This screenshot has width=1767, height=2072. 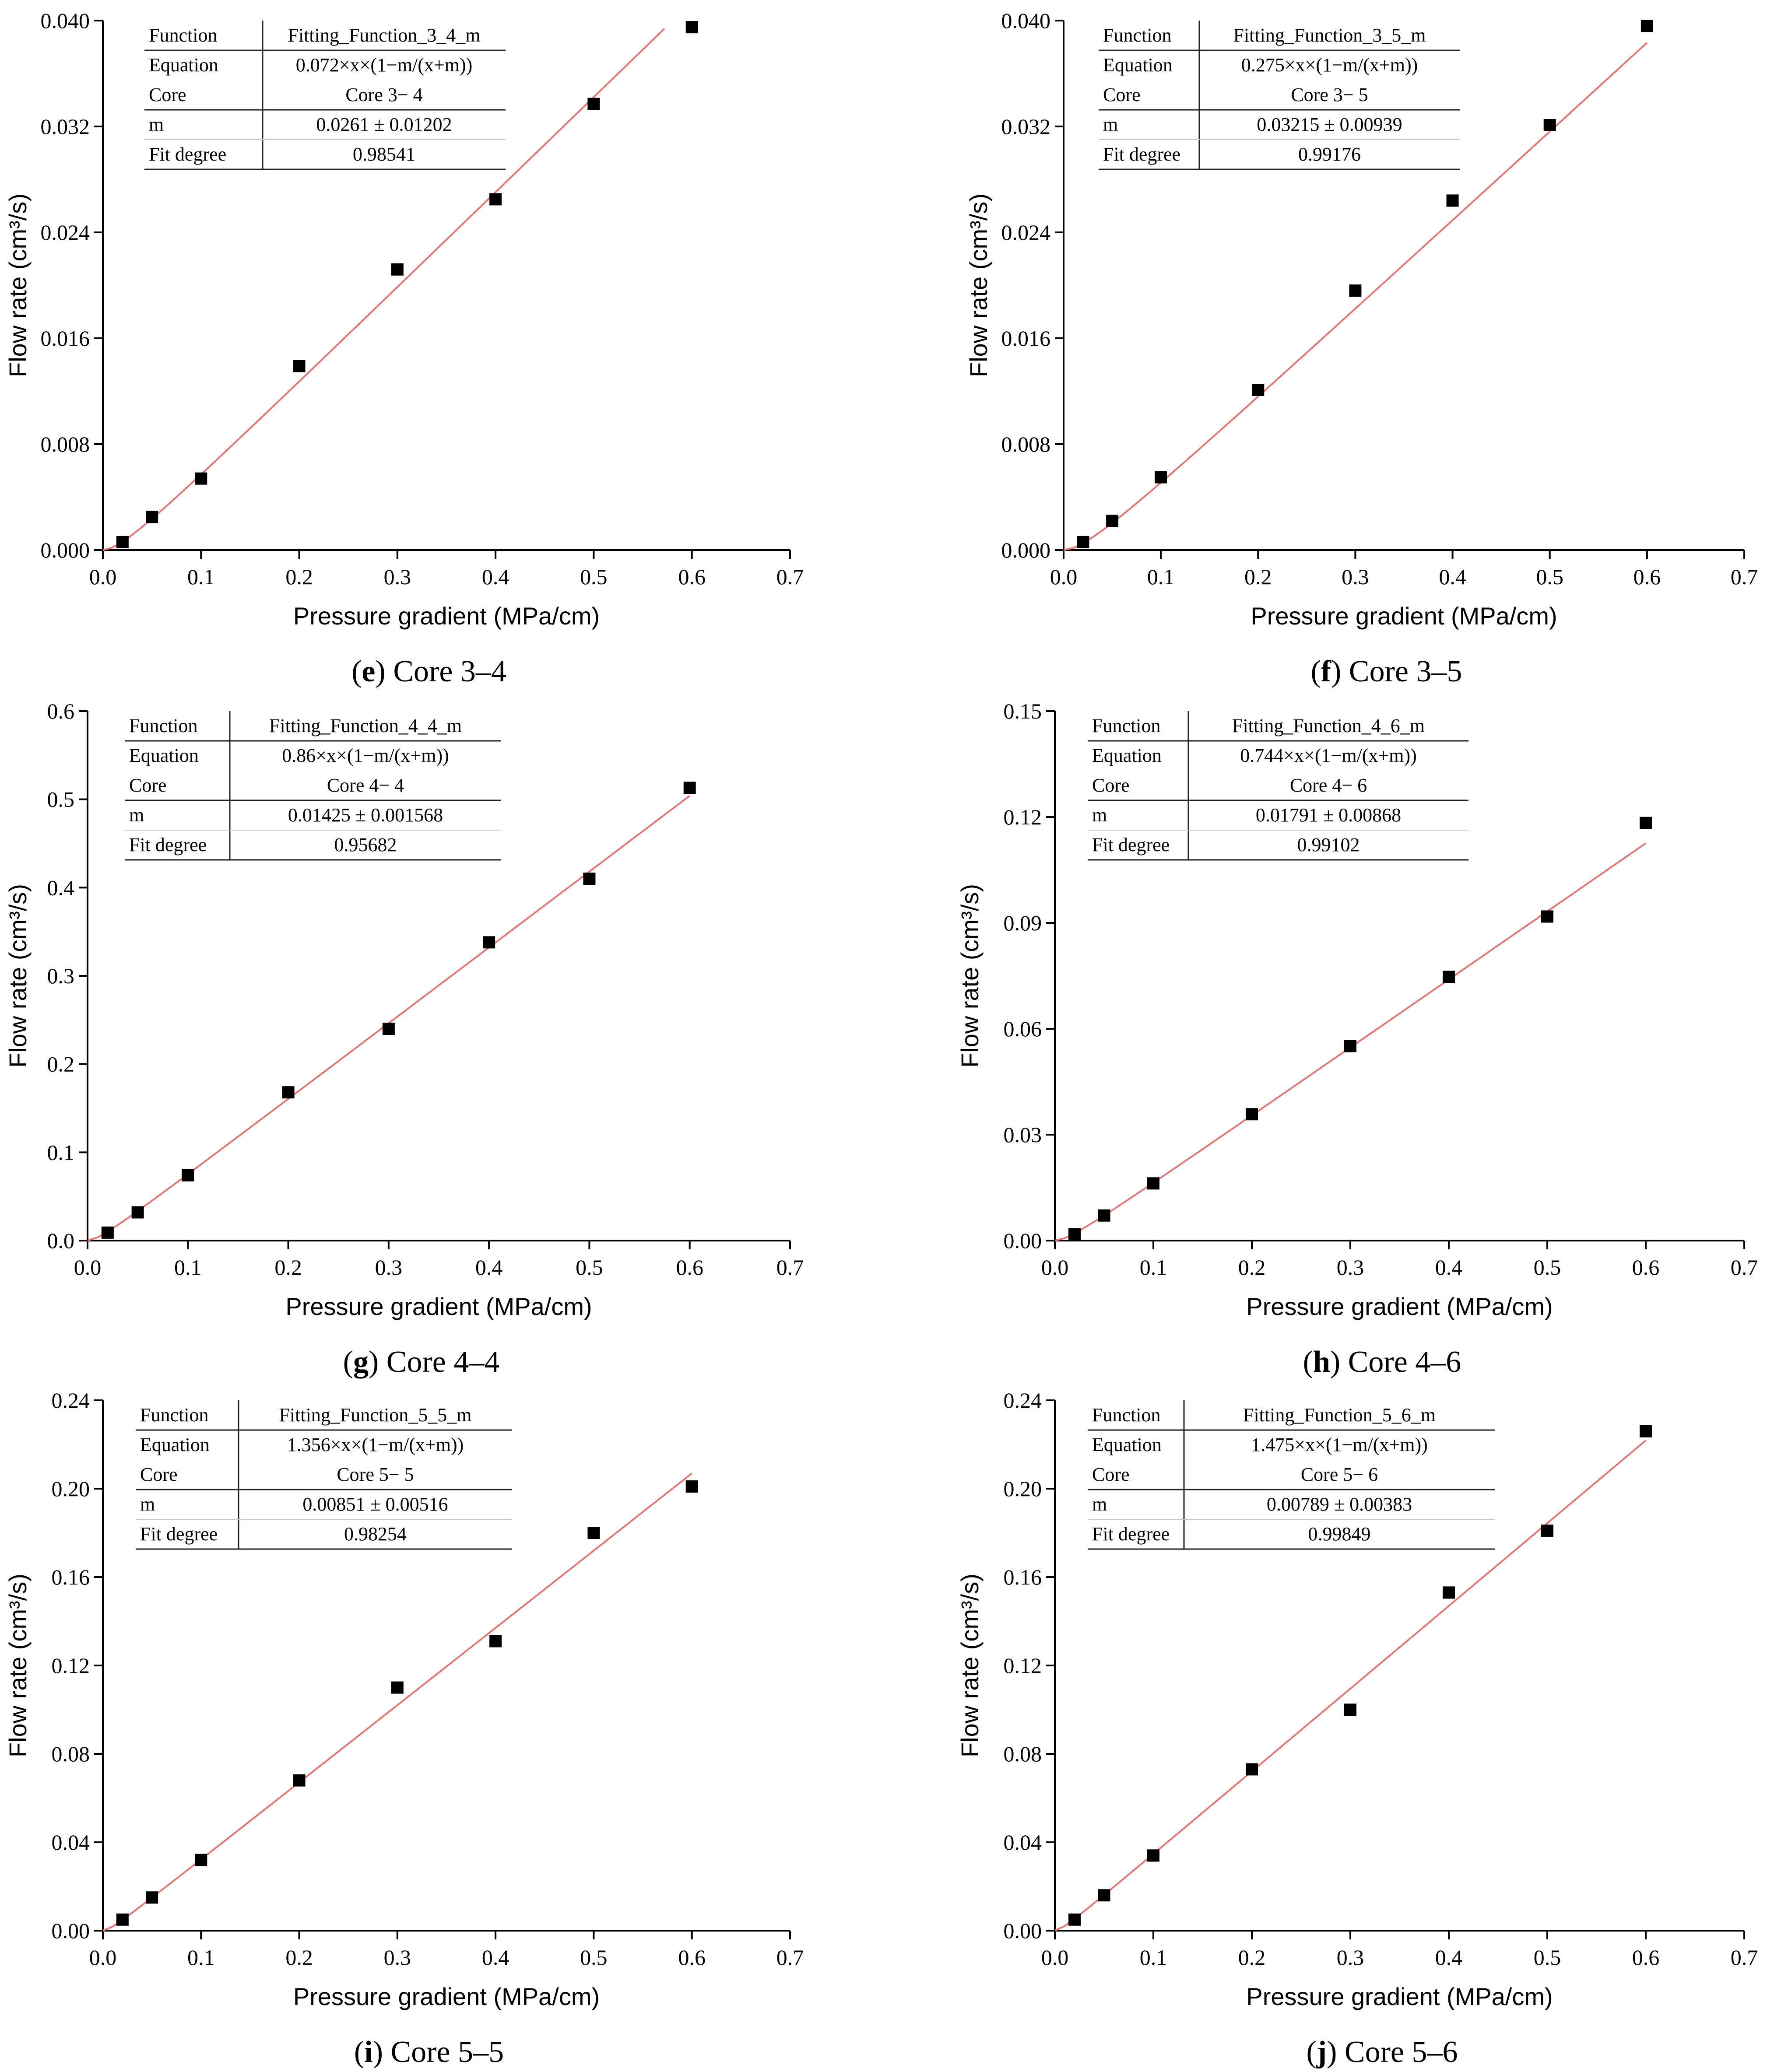 What do you see at coordinates (1328, 844) in the screenshot?
I see `table-row-value: 0.99102` at bounding box center [1328, 844].